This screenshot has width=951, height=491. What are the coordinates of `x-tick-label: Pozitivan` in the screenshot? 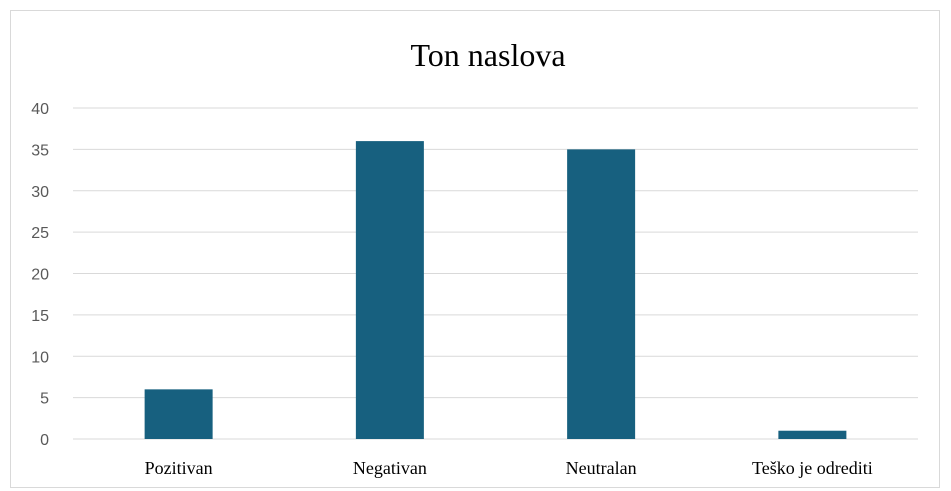 It's located at (179, 468).